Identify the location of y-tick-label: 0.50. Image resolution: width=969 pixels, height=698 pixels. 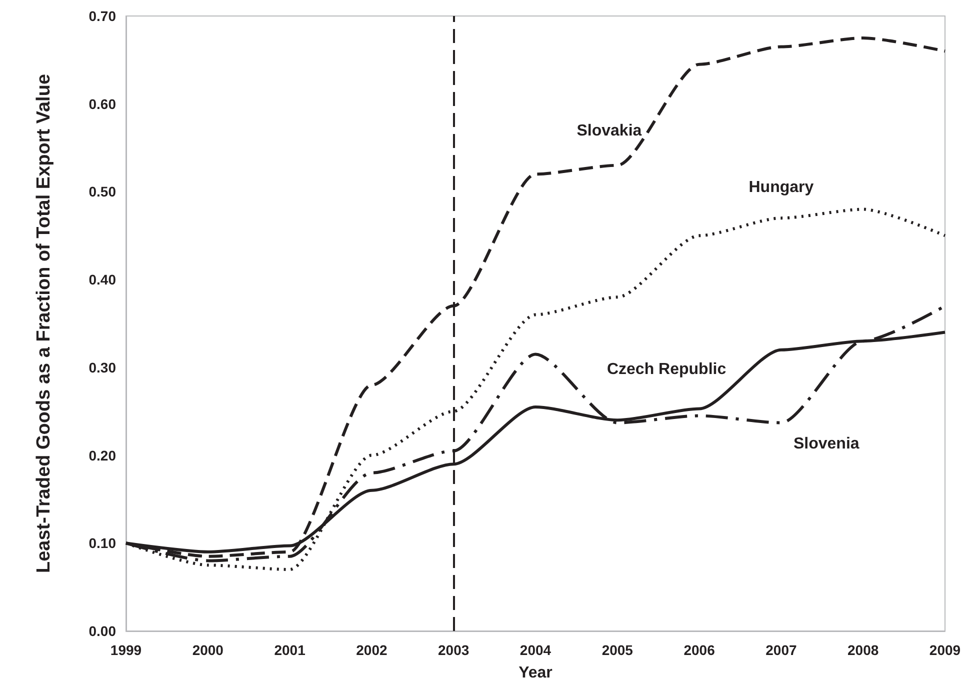
(102, 192).